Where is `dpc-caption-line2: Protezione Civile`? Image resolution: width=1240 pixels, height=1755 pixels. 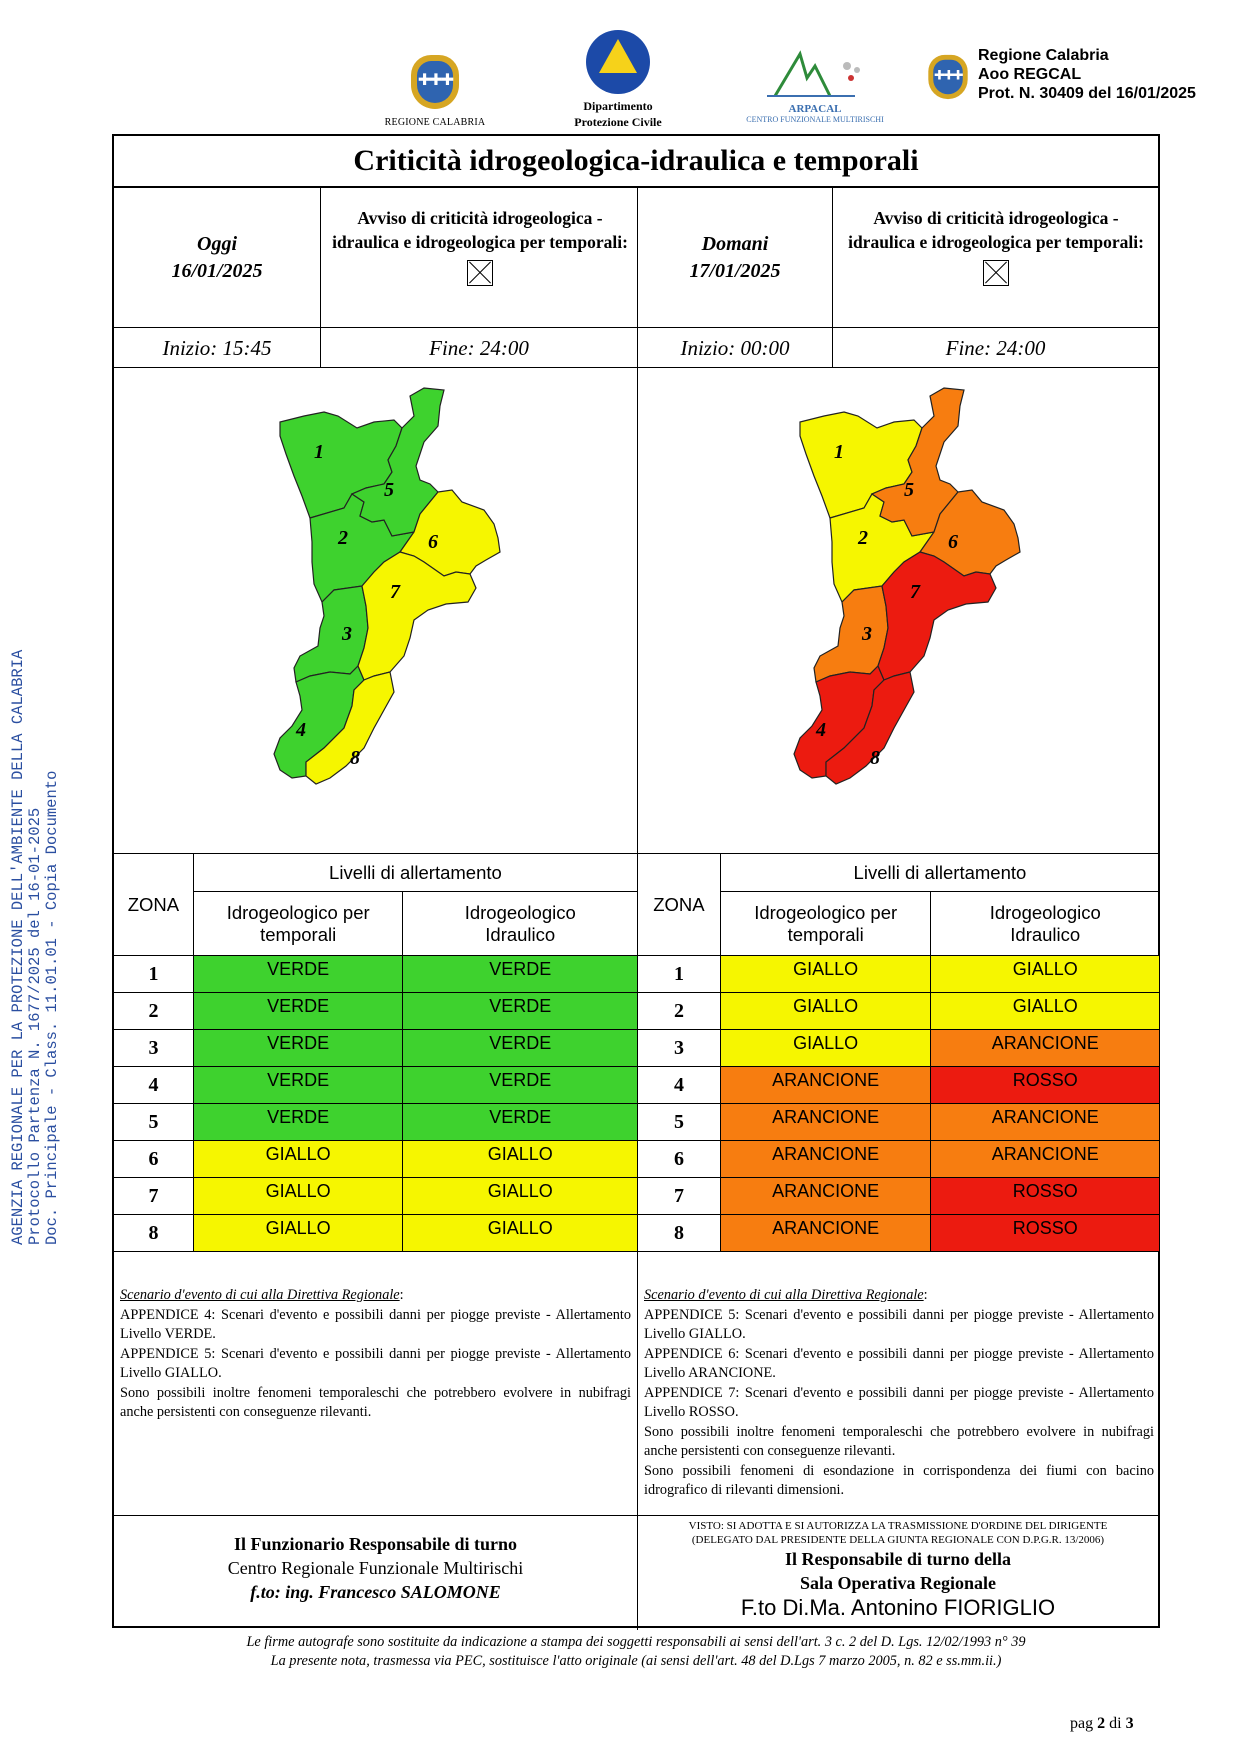 dpc-caption-line2: Protezione Civile is located at coordinates (618, 122).